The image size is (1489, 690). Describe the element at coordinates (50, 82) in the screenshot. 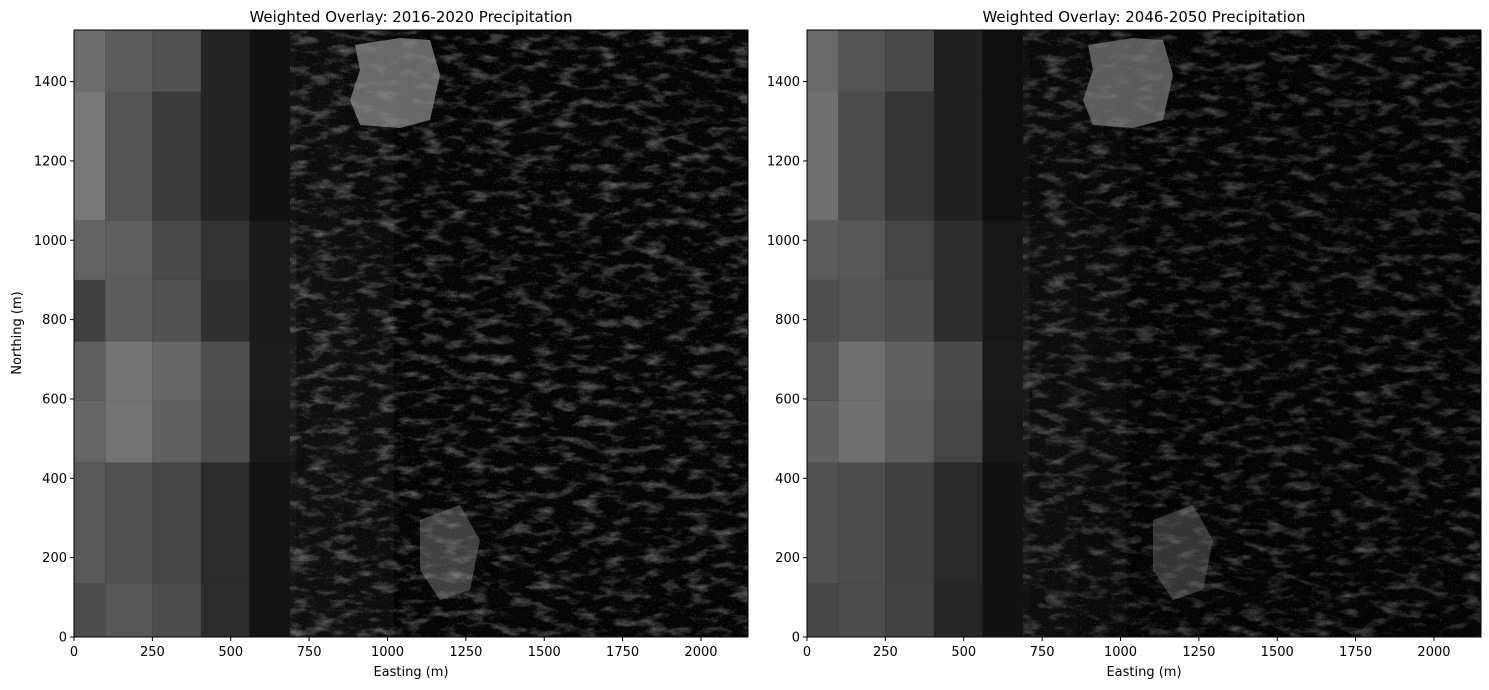

I see `y-tick-label: 1400` at that location.